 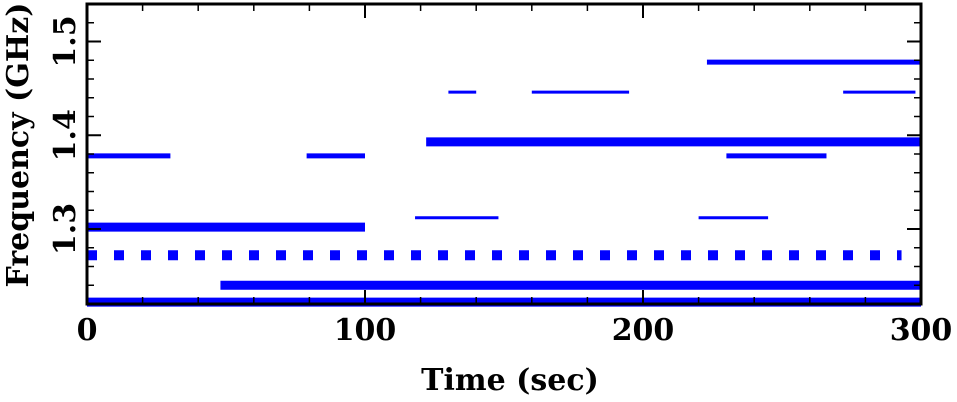 What do you see at coordinates (65, 229) in the screenshot?
I see `y-tick-label: 1.3` at bounding box center [65, 229].